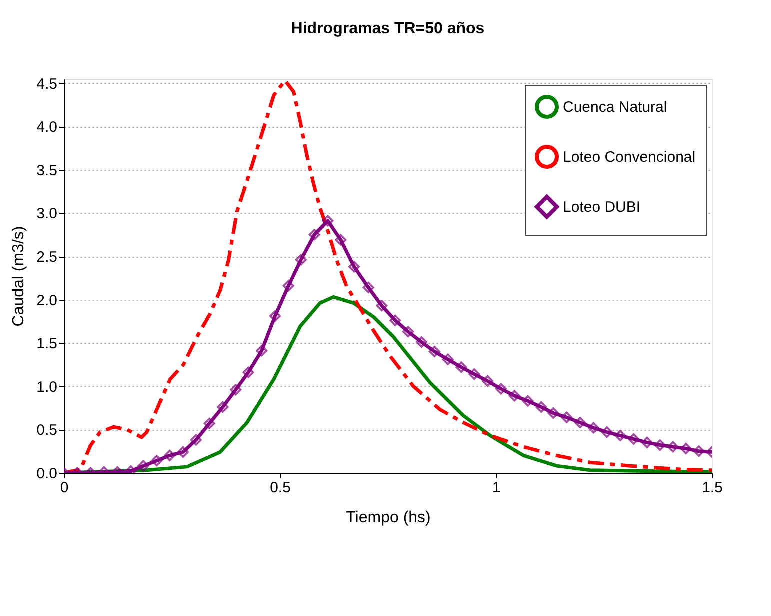 The height and width of the screenshot is (616, 771). I want to click on y-tick-label: 2.0, so click(47, 301).